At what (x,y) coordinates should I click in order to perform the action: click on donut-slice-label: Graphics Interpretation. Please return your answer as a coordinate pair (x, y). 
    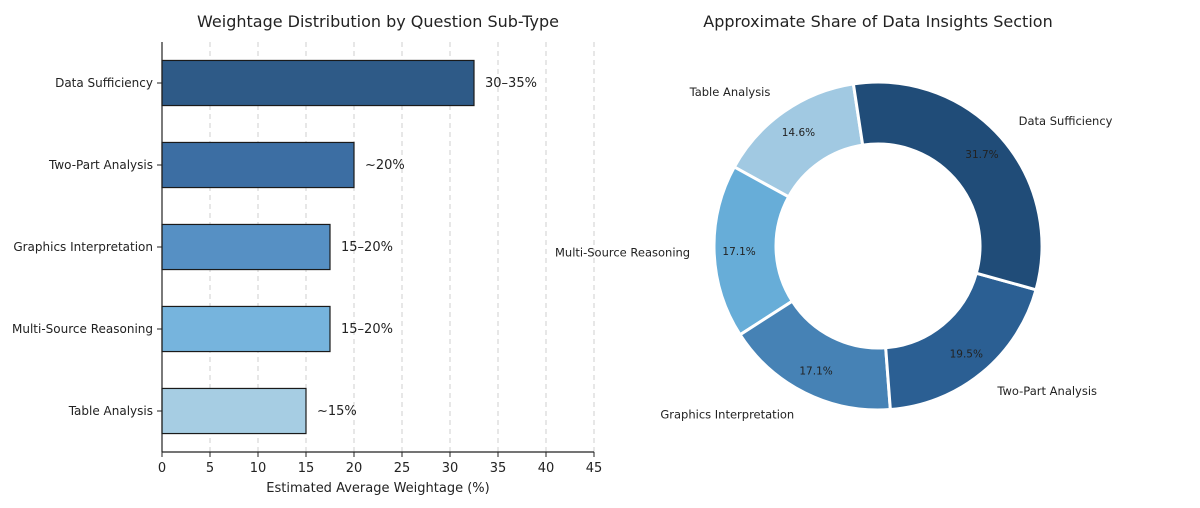
    Looking at the image, I should click on (727, 414).